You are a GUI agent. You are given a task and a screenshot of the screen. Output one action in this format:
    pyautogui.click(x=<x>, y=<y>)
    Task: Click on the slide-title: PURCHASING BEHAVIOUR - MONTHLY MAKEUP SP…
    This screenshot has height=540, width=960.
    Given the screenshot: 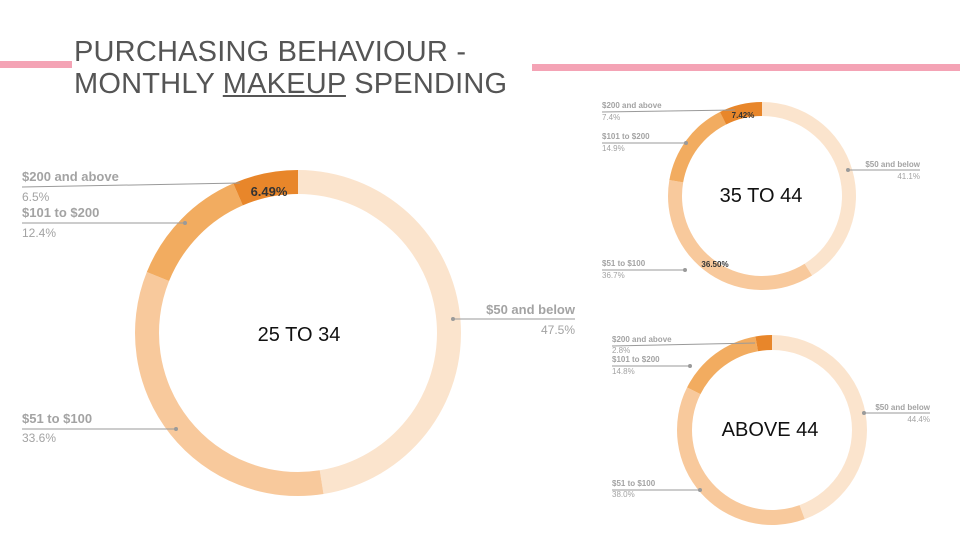 What is the action you would take?
    pyautogui.click(x=290, y=68)
    